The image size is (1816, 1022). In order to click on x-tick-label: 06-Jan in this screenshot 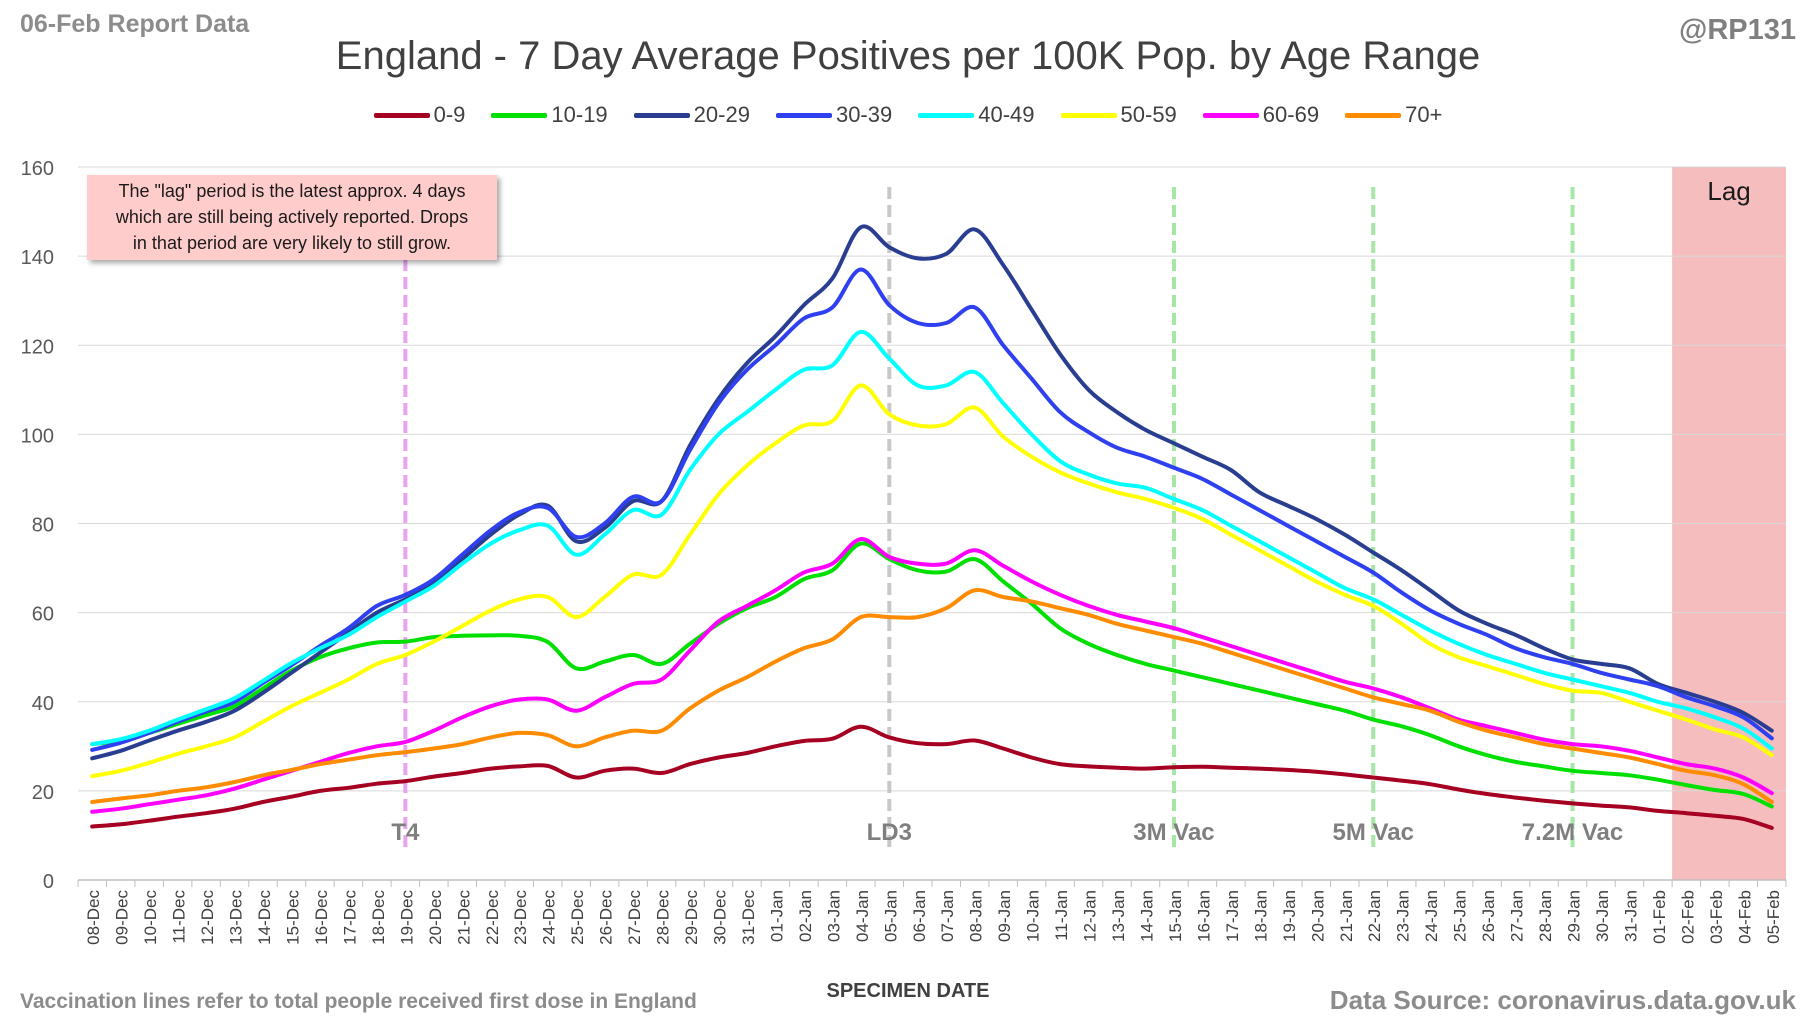, I will do `click(919, 916)`.